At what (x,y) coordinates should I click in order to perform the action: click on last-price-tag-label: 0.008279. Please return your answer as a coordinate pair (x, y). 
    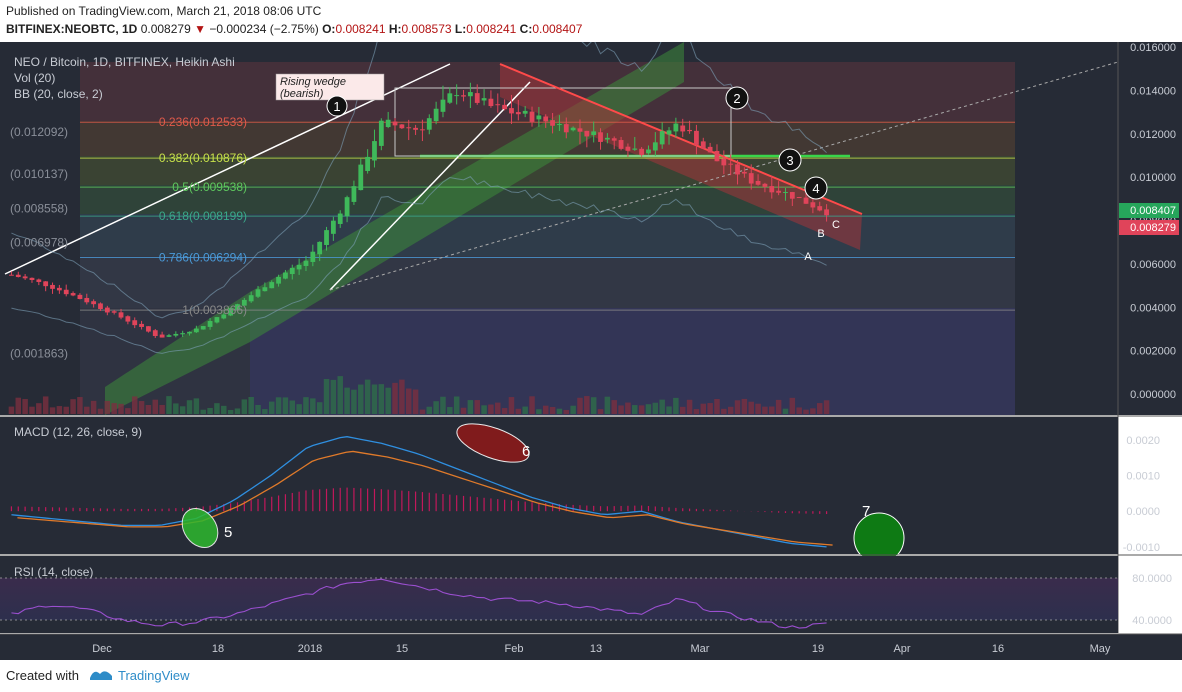
    Looking at the image, I should click on (1153, 228).